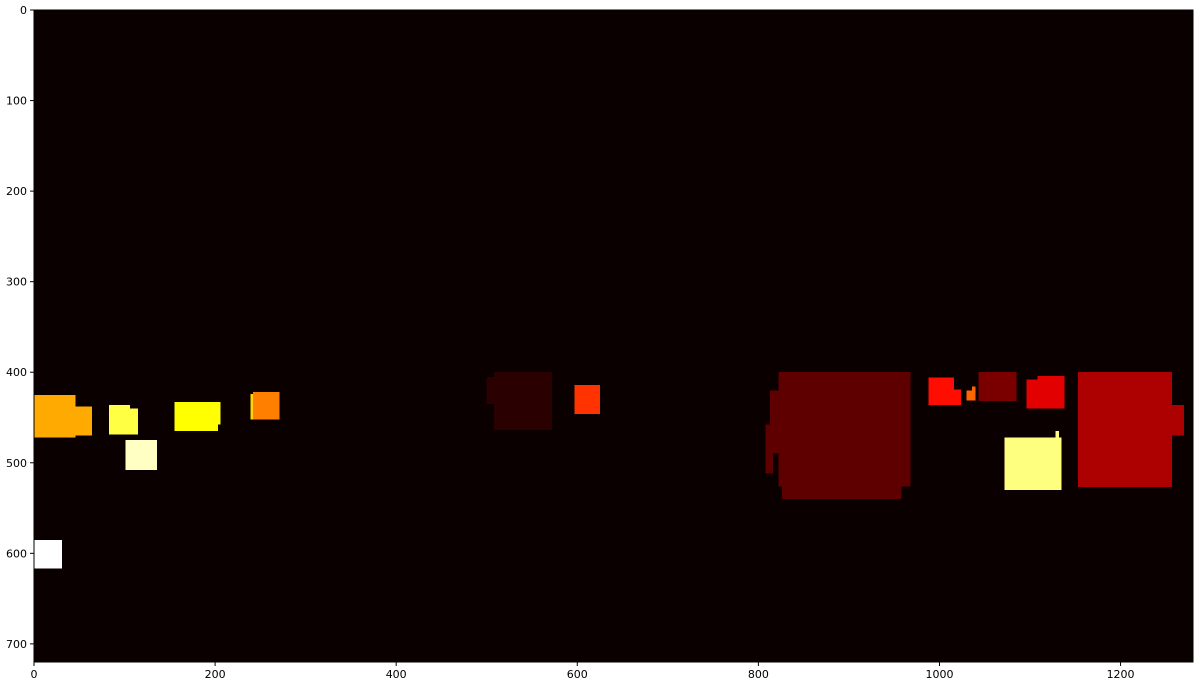  I want to click on x-tick-label: 600, so click(577, 674).